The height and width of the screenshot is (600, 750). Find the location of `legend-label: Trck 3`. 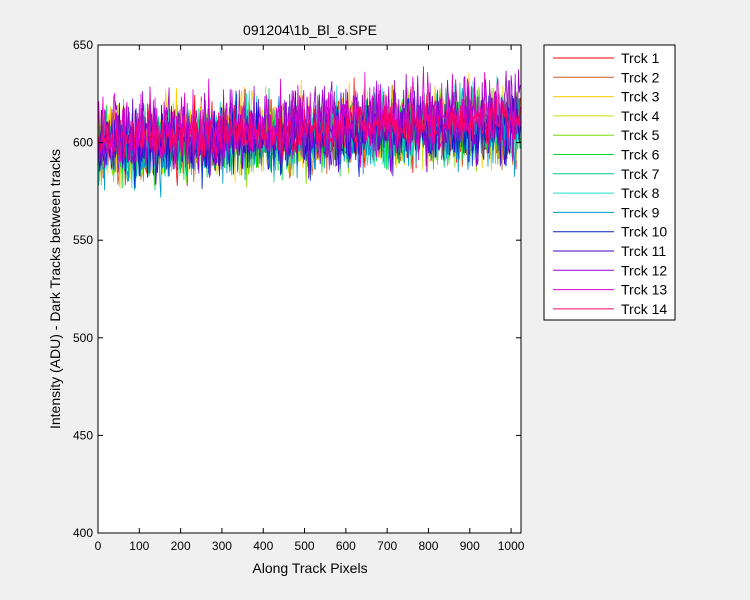

legend-label: Trck 3 is located at coordinates (640, 97).